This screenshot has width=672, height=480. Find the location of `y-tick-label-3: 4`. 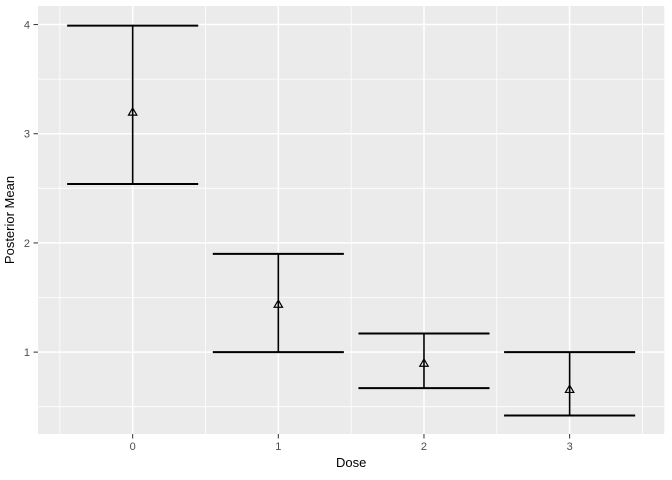

y-tick-label-3: 4 is located at coordinates (27, 26).